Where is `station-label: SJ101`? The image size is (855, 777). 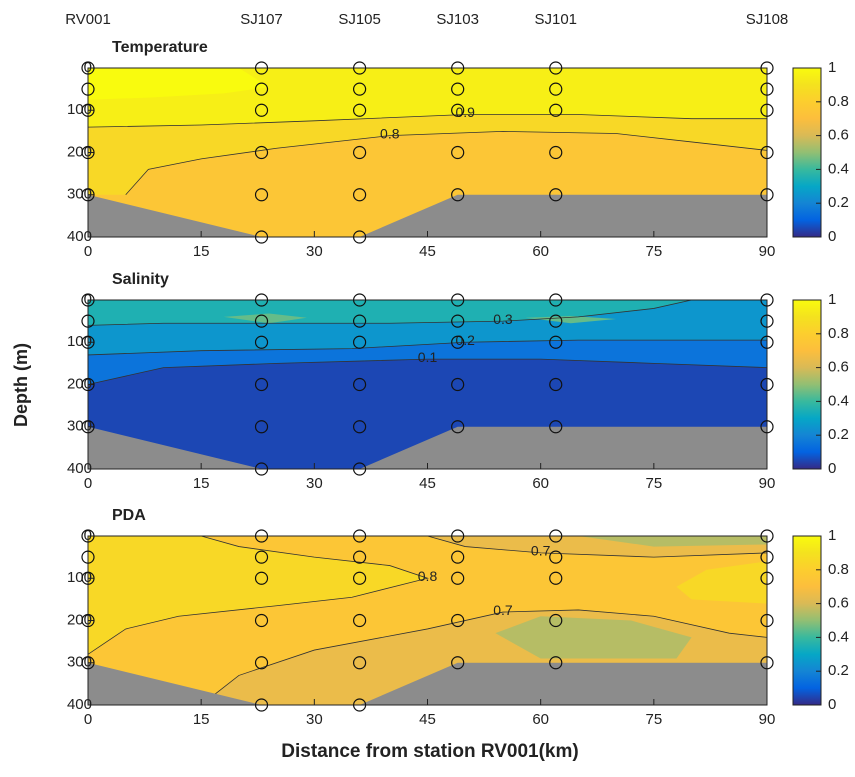
station-label: SJ101 is located at coordinates (555, 19).